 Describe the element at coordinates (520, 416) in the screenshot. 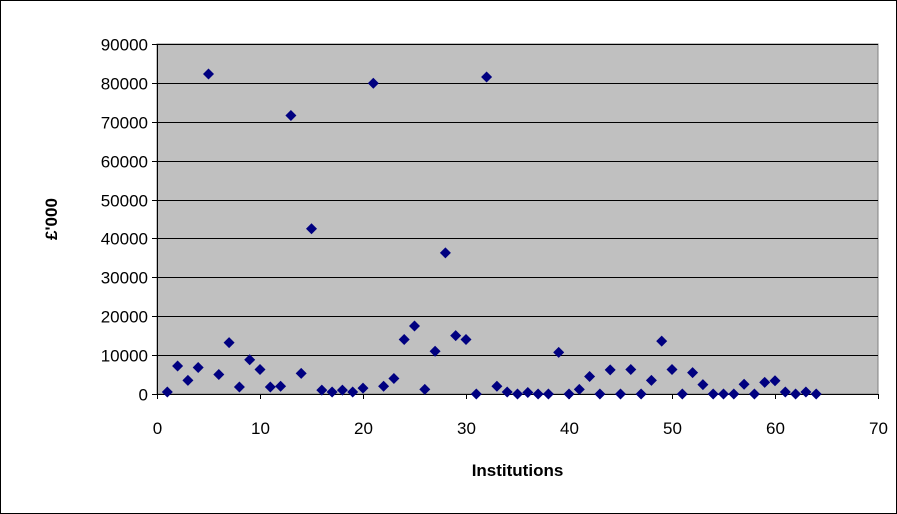

I see `x-axis: 0 10 20 30 40 50 60 70` at that location.